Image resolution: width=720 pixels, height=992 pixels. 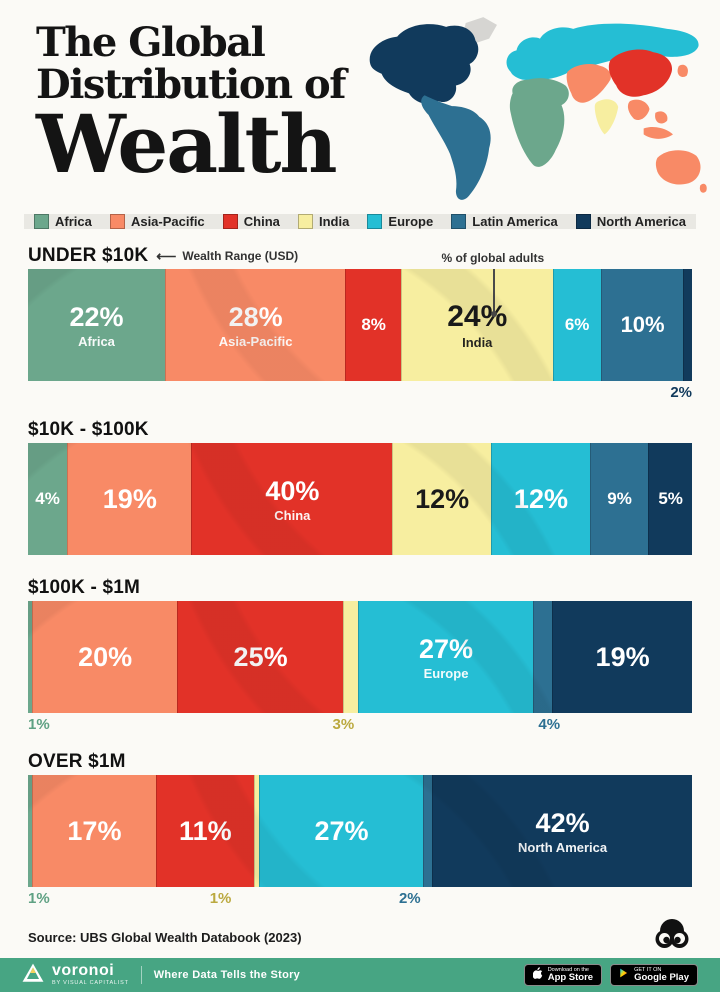 What do you see at coordinates (562, 831) in the screenshot?
I see `bar-segment-north-america: 42% North America` at bounding box center [562, 831].